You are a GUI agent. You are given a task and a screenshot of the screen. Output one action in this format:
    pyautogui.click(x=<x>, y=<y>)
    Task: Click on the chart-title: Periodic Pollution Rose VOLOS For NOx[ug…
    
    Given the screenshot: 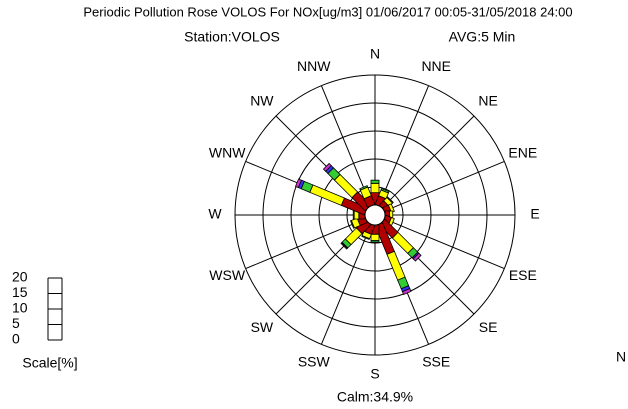 What is the action you would take?
    pyautogui.click(x=327, y=11)
    